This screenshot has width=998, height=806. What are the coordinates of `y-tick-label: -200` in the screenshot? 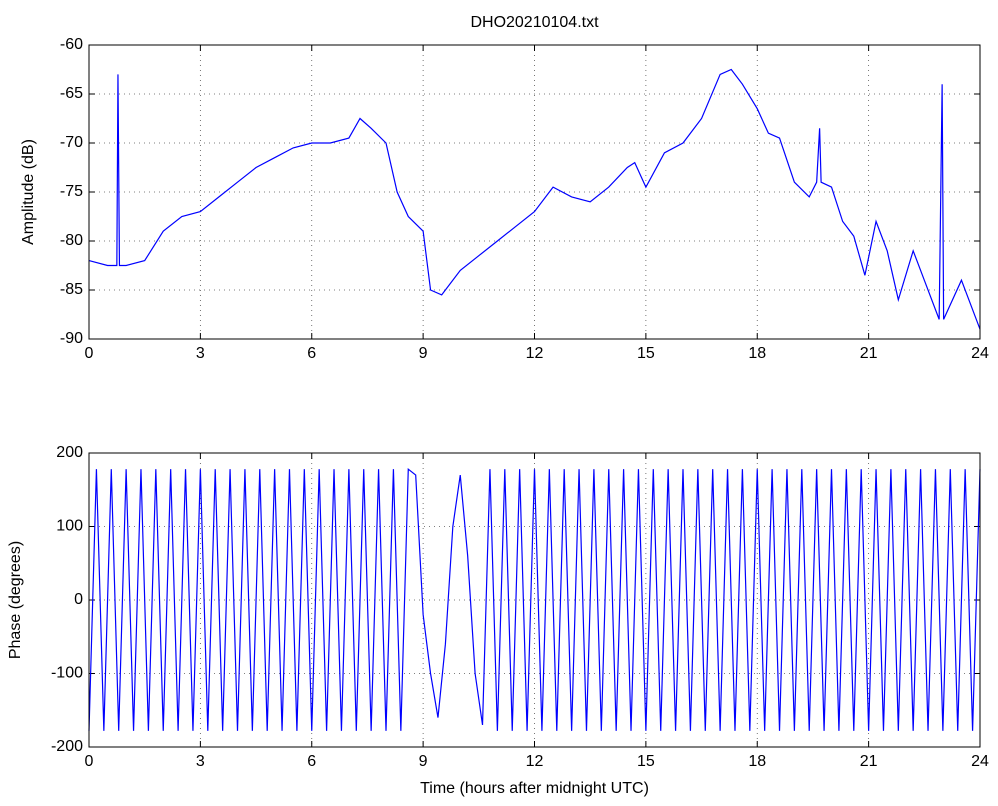 It's located at (67, 746).